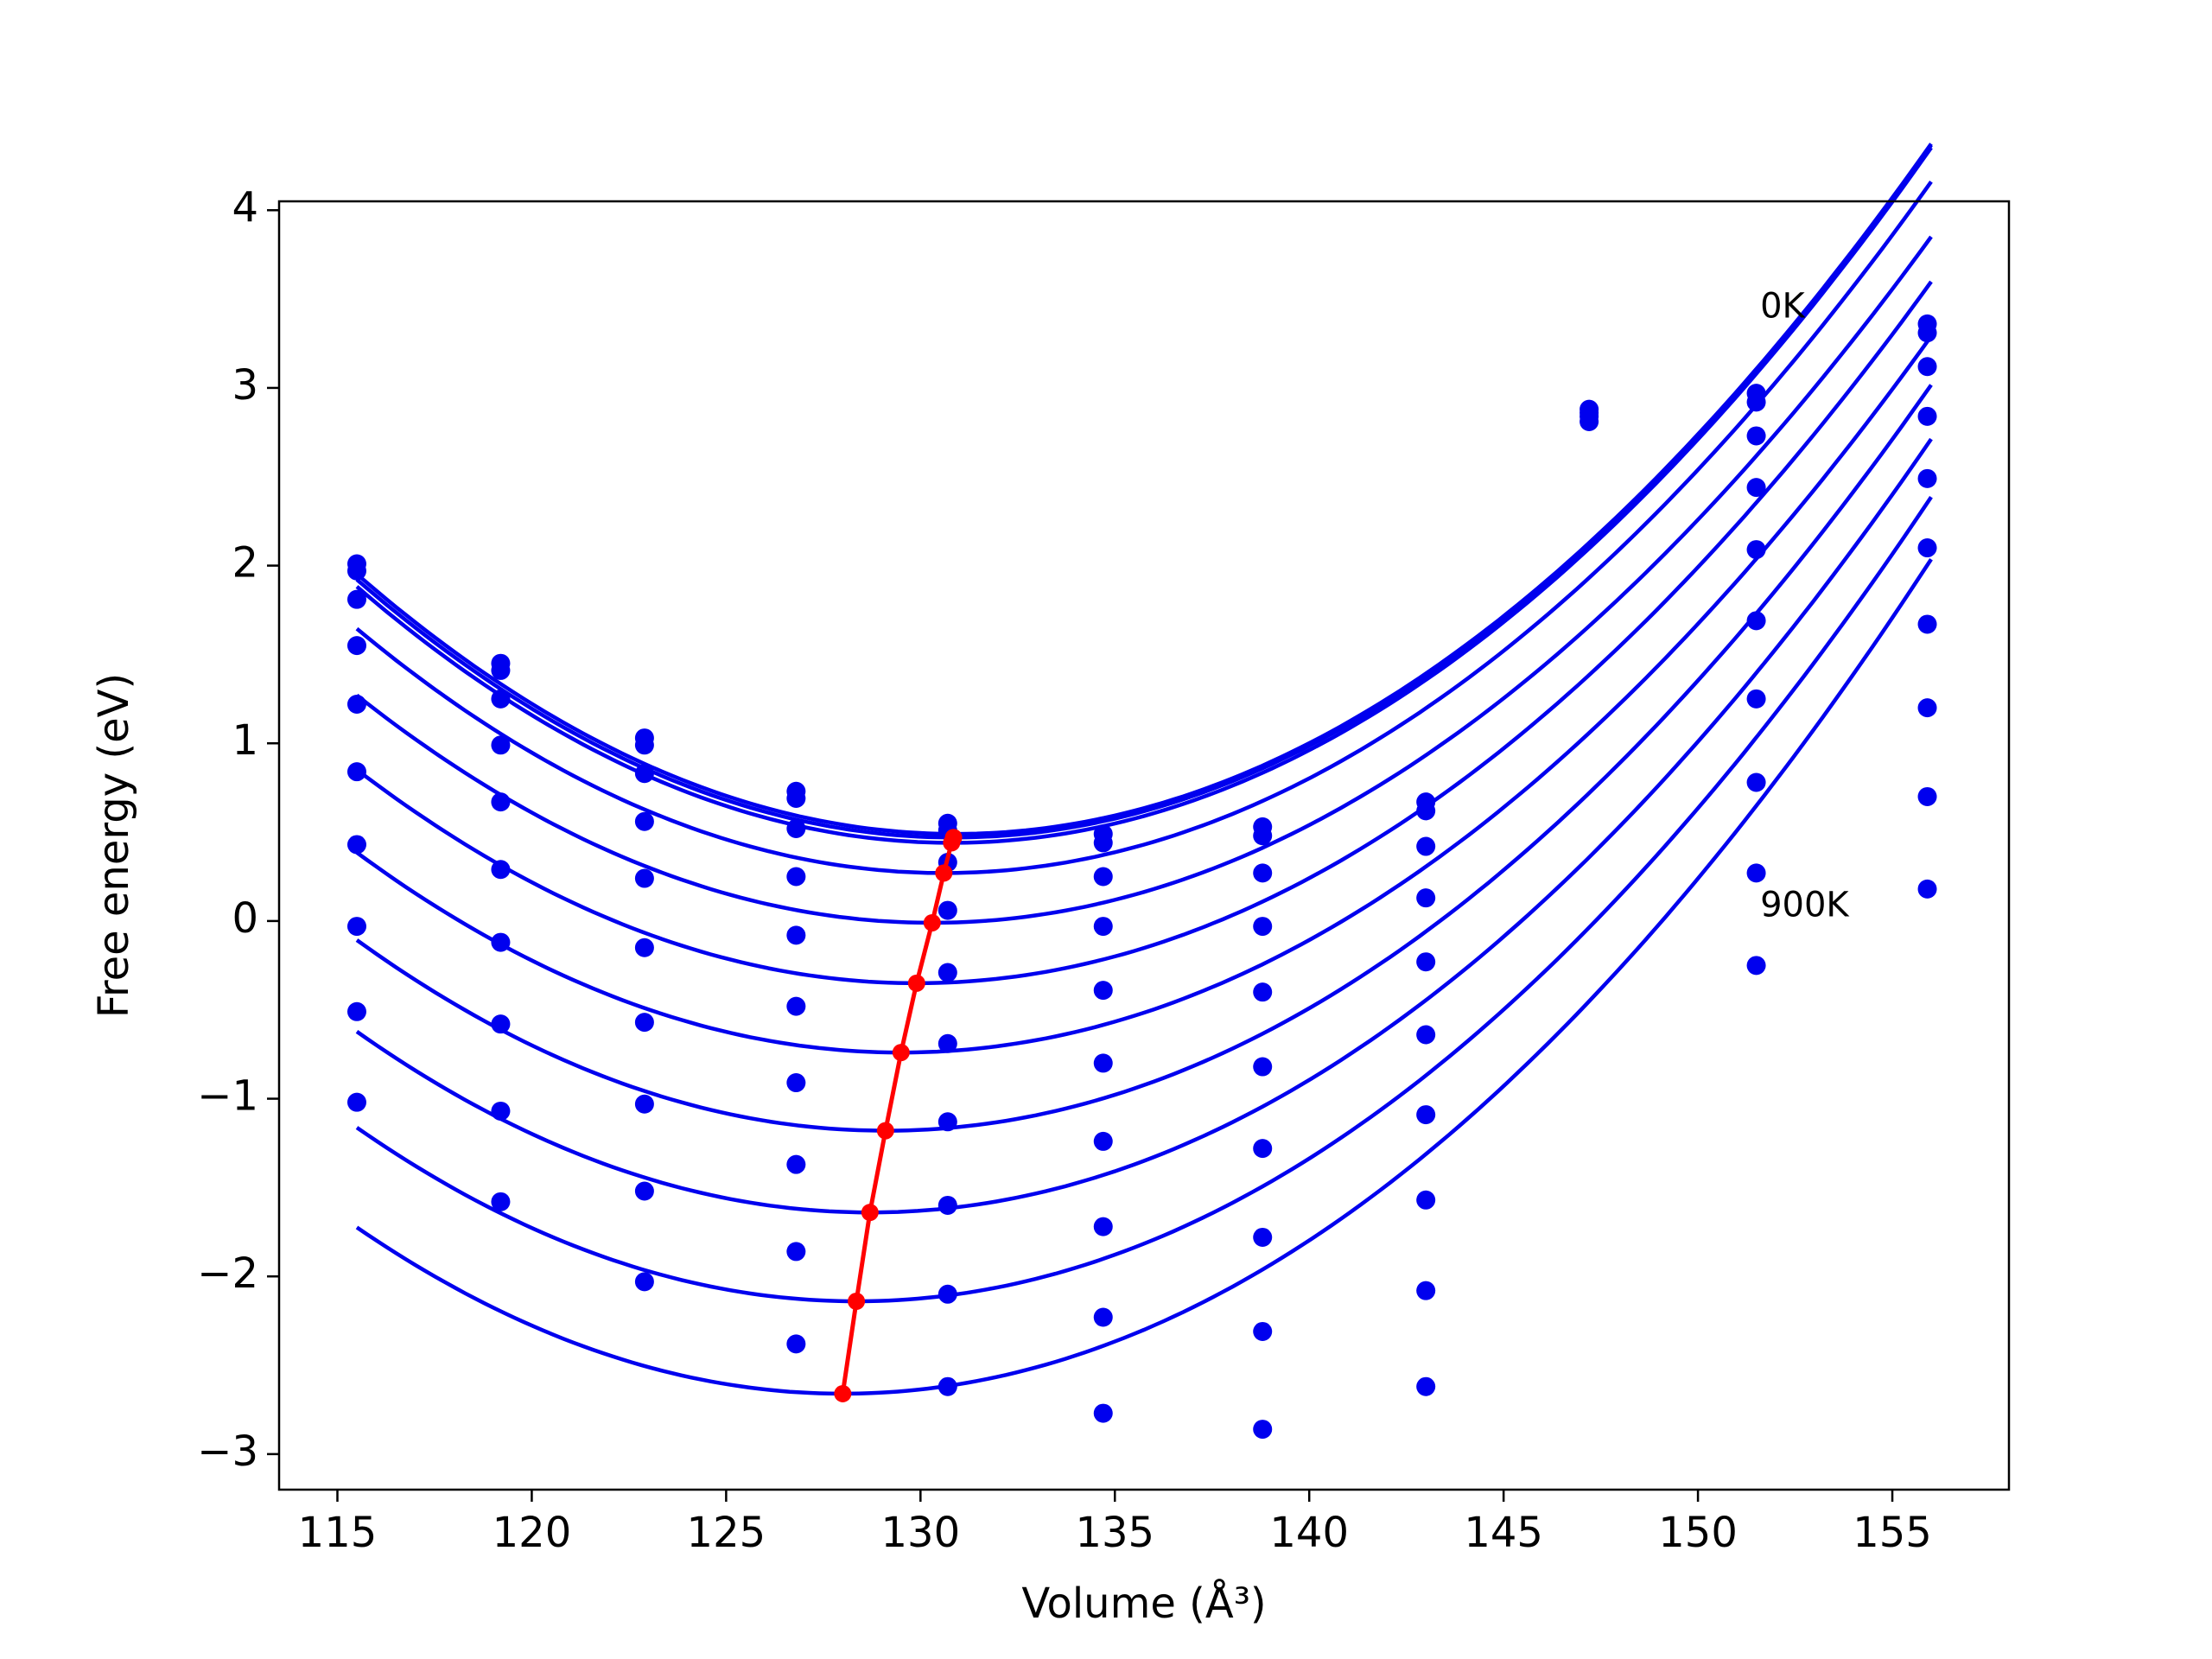  Describe the element at coordinates (338, 1533) in the screenshot. I see `x-tick-label-0: 115` at that location.